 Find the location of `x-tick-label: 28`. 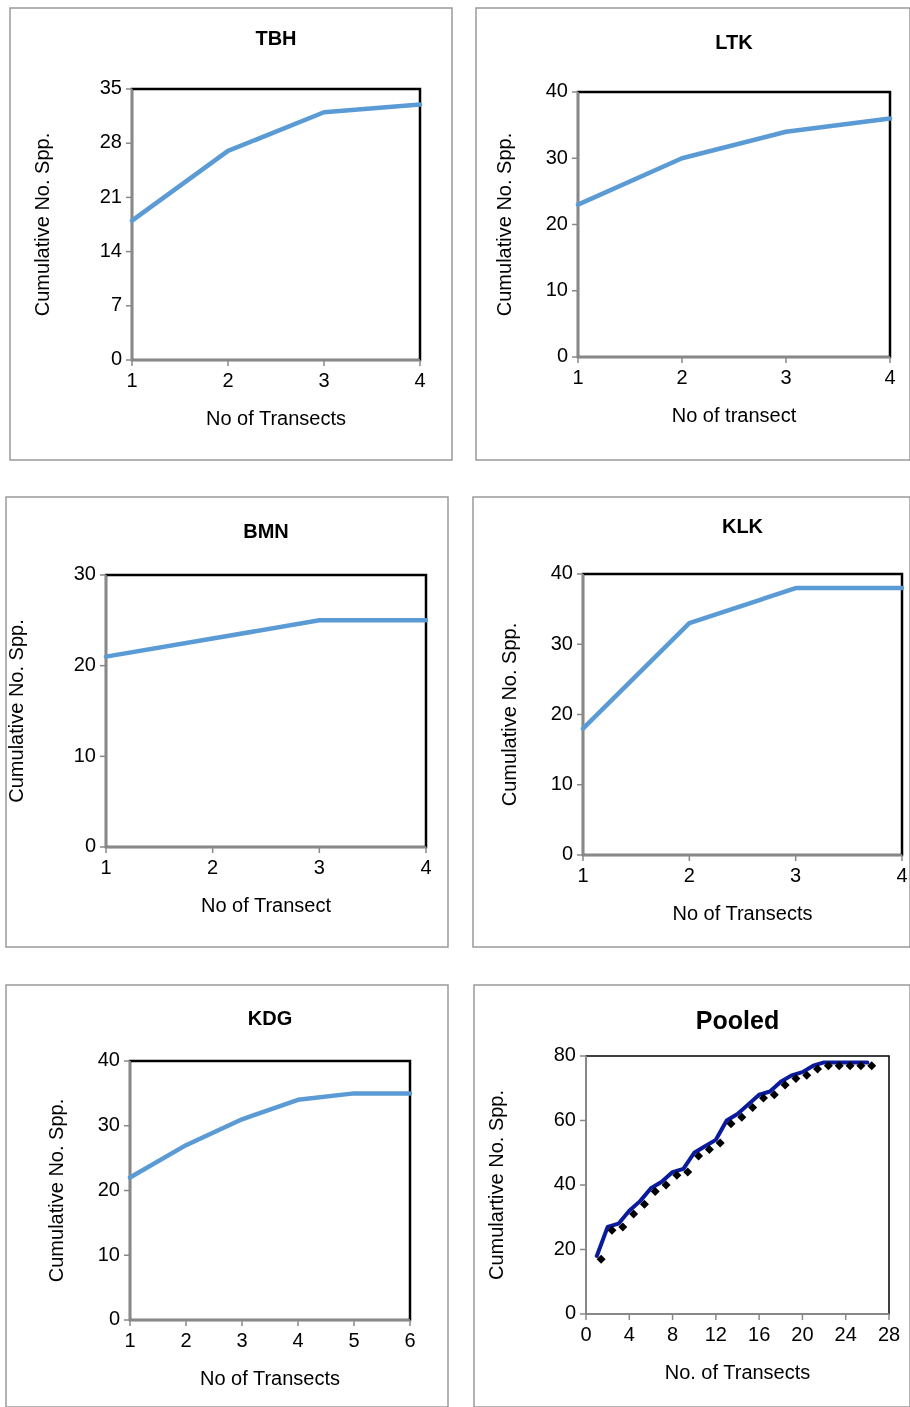

x-tick-label: 28 is located at coordinates (889, 1334).